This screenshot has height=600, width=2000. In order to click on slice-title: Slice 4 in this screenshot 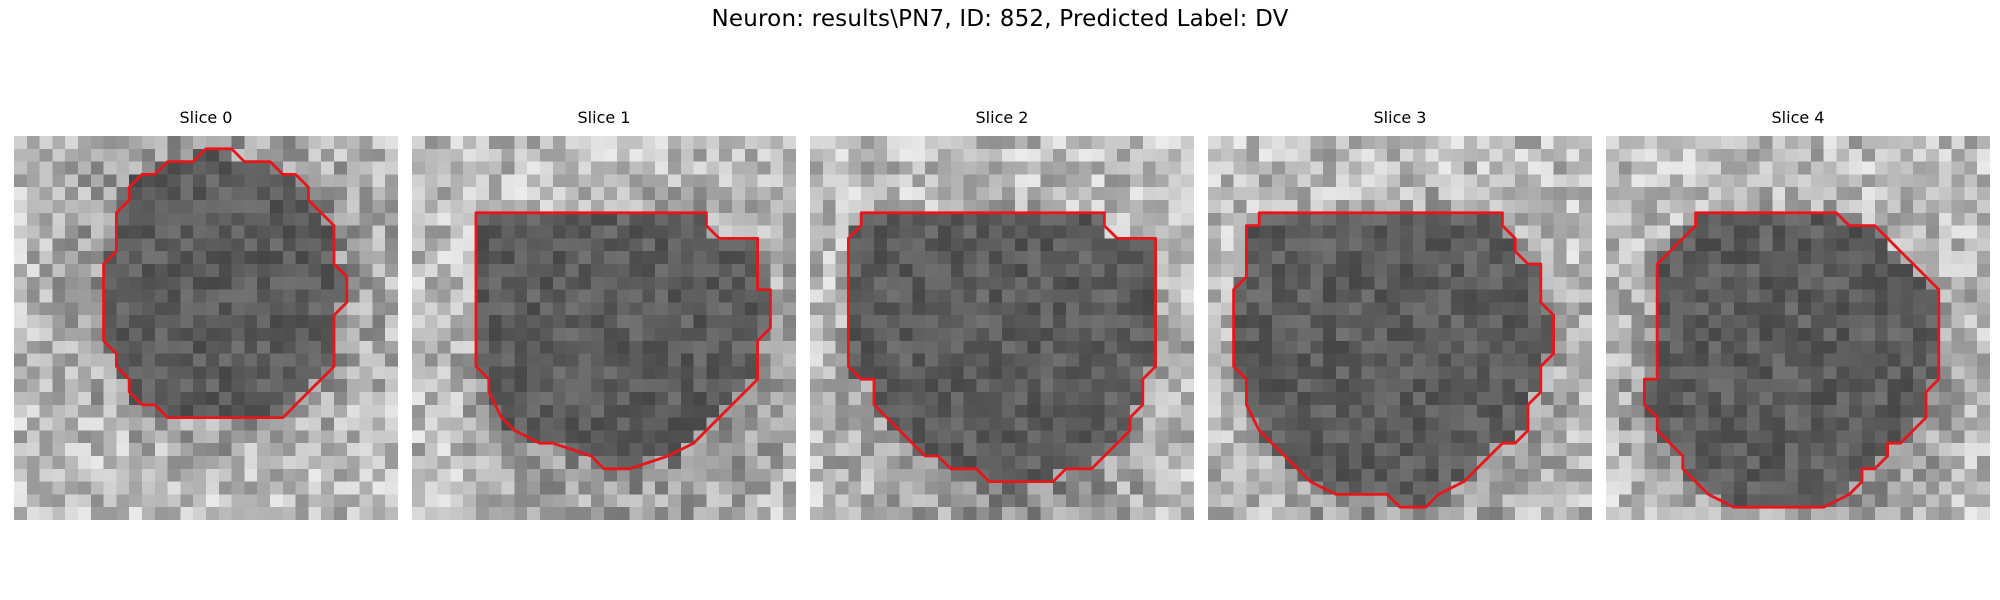, I will do `click(1798, 117)`.